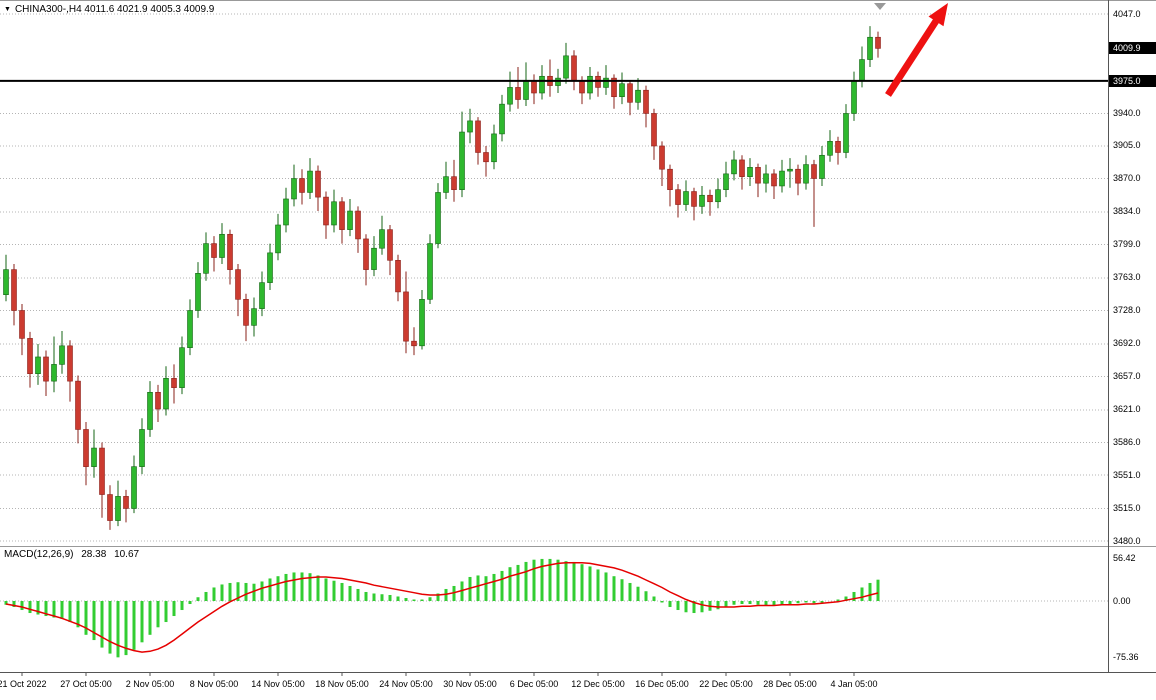  What do you see at coordinates (1127, 375) in the screenshot?
I see `price-tick-label: 3657.0` at bounding box center [1127, 375].